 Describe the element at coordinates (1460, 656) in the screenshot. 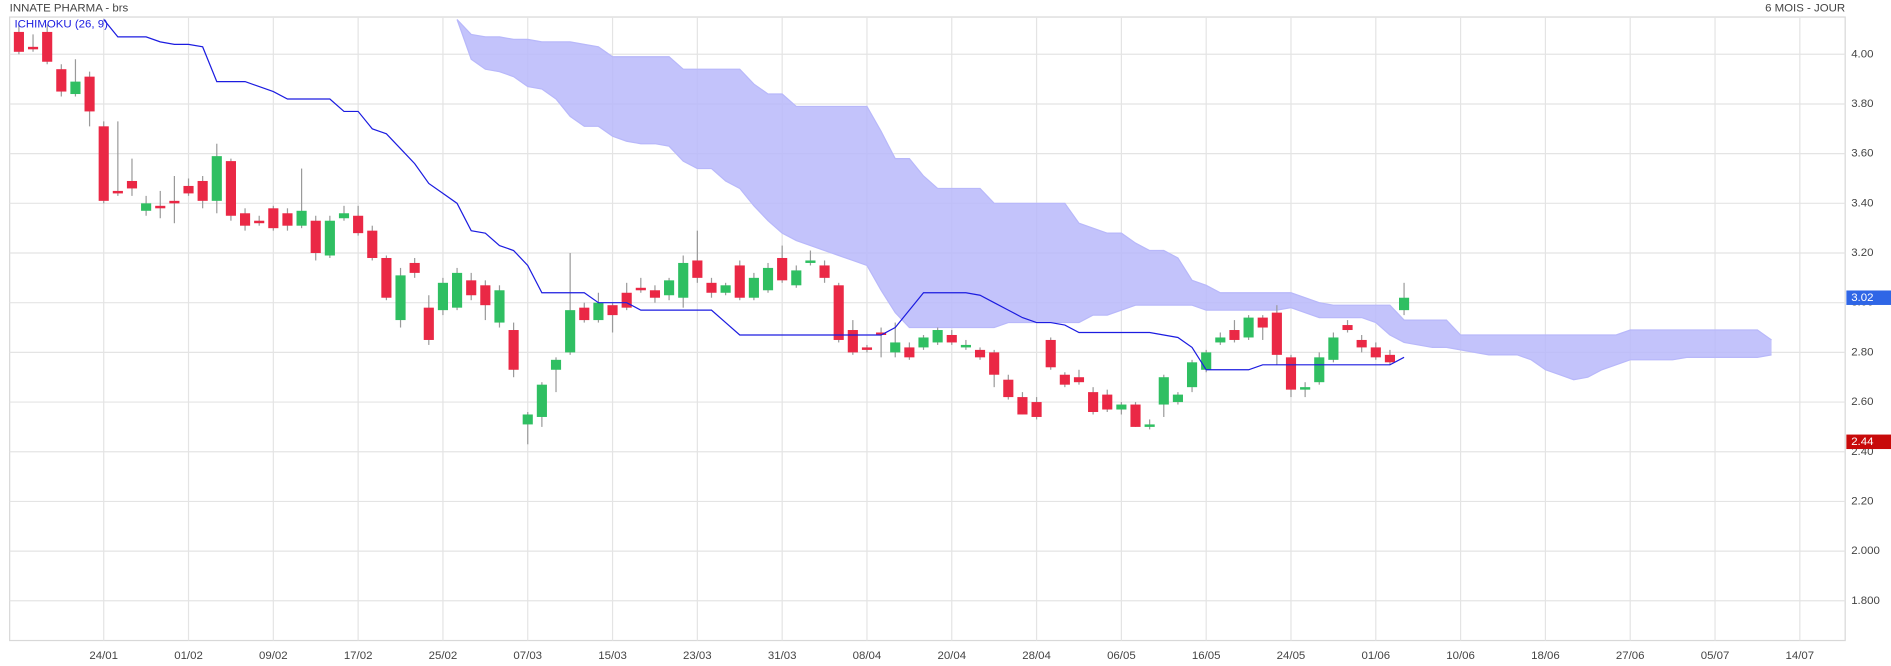

I see `x-tick-label: 10/06` at that location.